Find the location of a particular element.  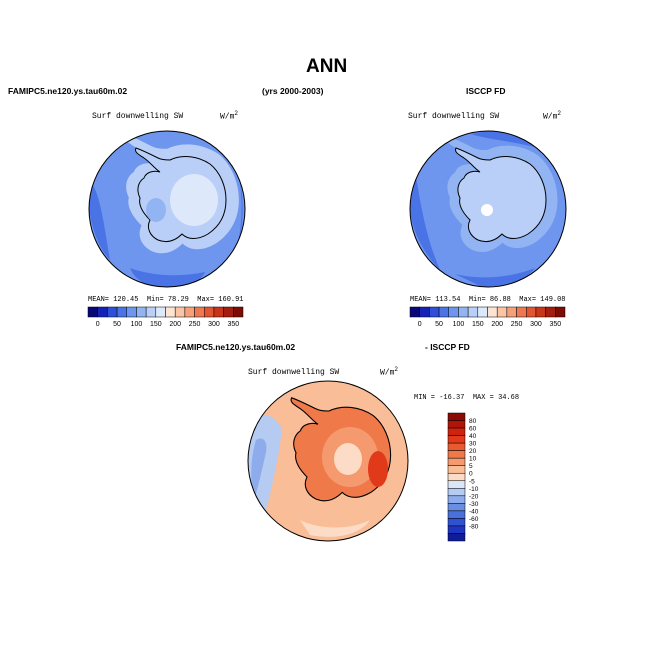

panel1-colorbar-tick-label: 250 is located at coordinates (195, 324).